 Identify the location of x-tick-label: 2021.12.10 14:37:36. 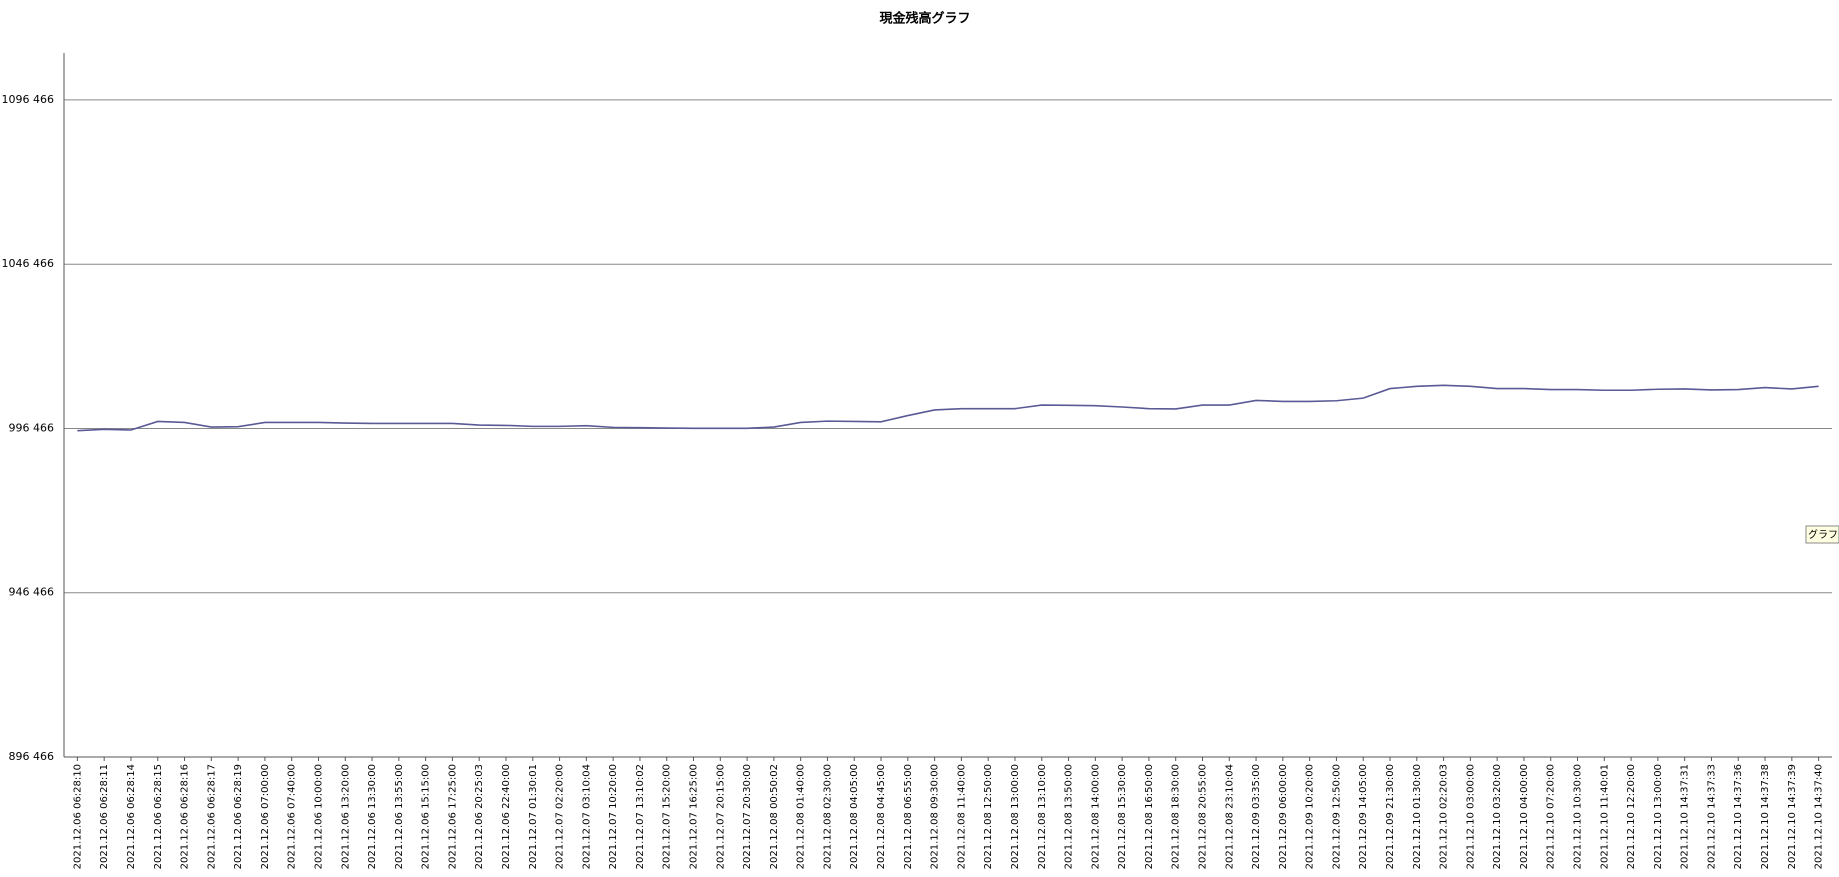
(1738, 816).